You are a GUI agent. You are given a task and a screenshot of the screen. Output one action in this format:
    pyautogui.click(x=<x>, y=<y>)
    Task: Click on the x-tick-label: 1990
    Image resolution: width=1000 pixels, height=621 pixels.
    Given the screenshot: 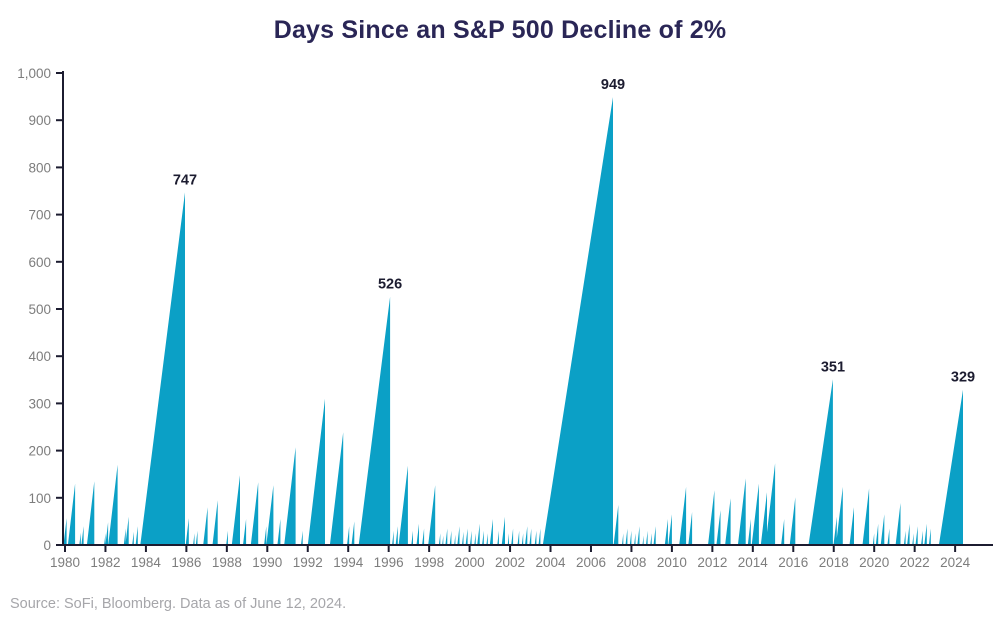 What is the action you would take?
    pyautogui.click(x=267, y=562)
    